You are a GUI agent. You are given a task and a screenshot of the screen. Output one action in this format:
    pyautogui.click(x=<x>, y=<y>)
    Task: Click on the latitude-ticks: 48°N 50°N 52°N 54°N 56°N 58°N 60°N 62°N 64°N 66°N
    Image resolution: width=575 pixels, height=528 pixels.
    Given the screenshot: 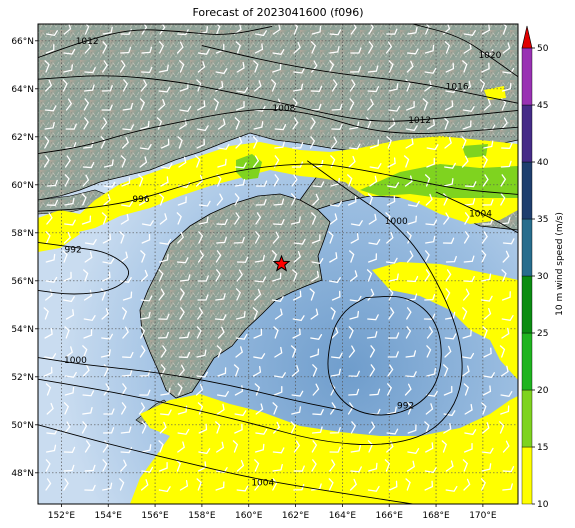 What is the action you would take?
    pyautogui.click(x=24, y=258)
    